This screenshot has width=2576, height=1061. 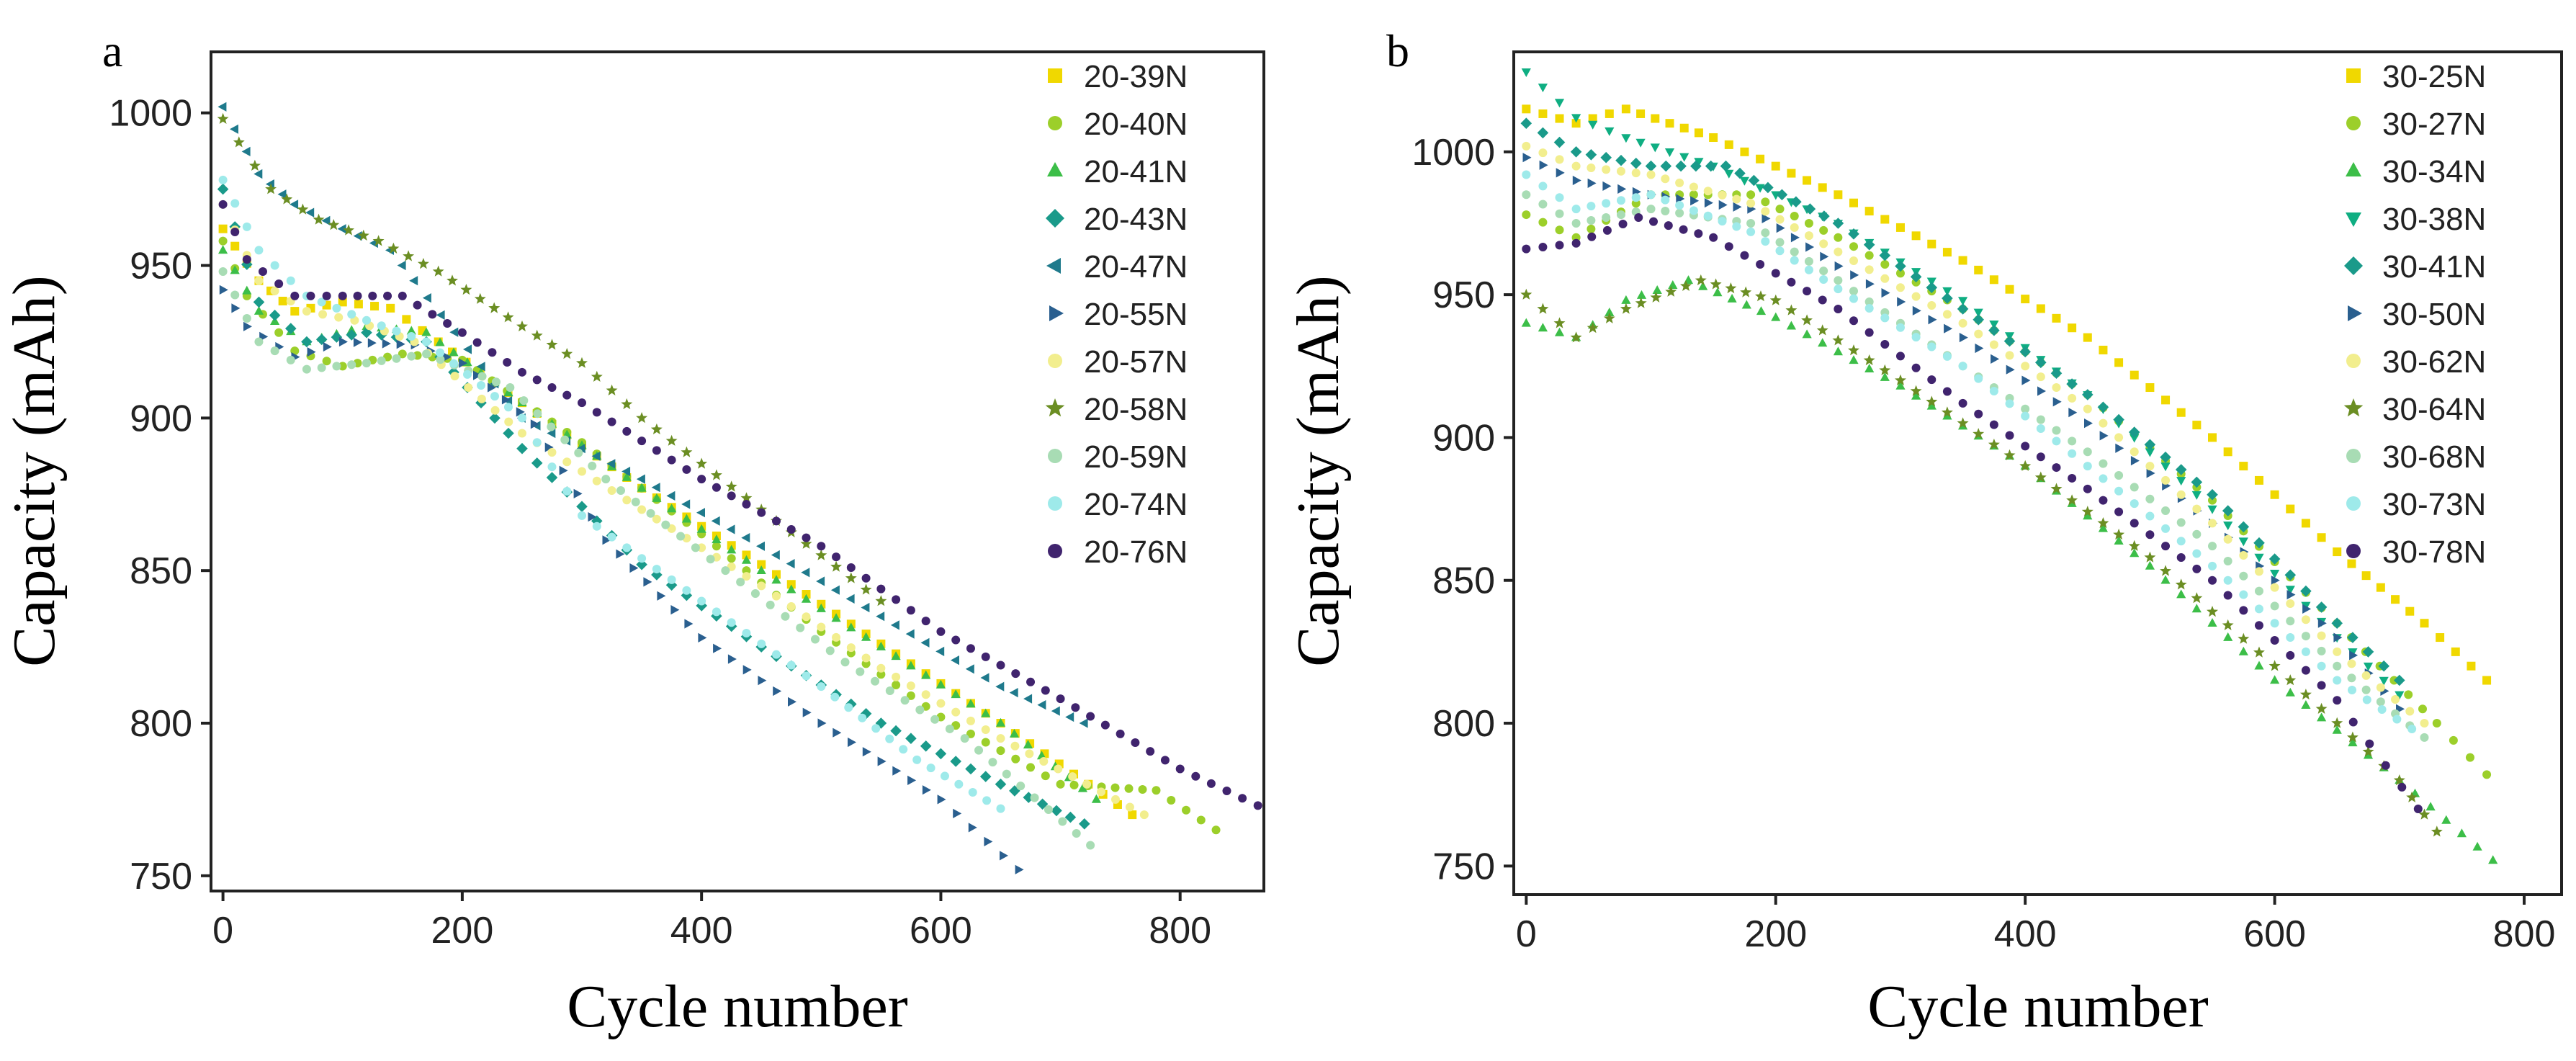 I want to click on series-20-58N, so click(x=552, y=359).